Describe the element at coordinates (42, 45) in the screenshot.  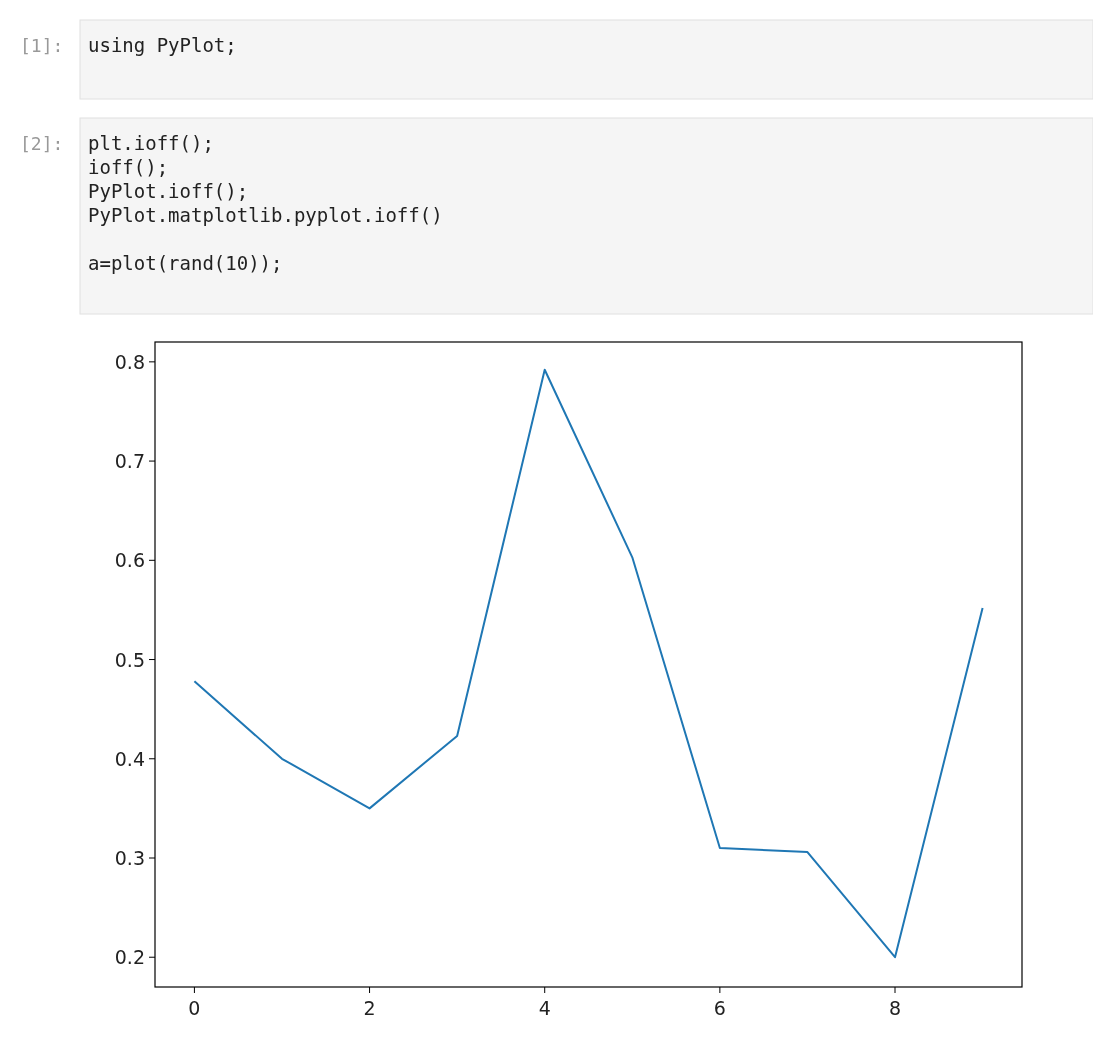
I see `text: [1]:` at that location.